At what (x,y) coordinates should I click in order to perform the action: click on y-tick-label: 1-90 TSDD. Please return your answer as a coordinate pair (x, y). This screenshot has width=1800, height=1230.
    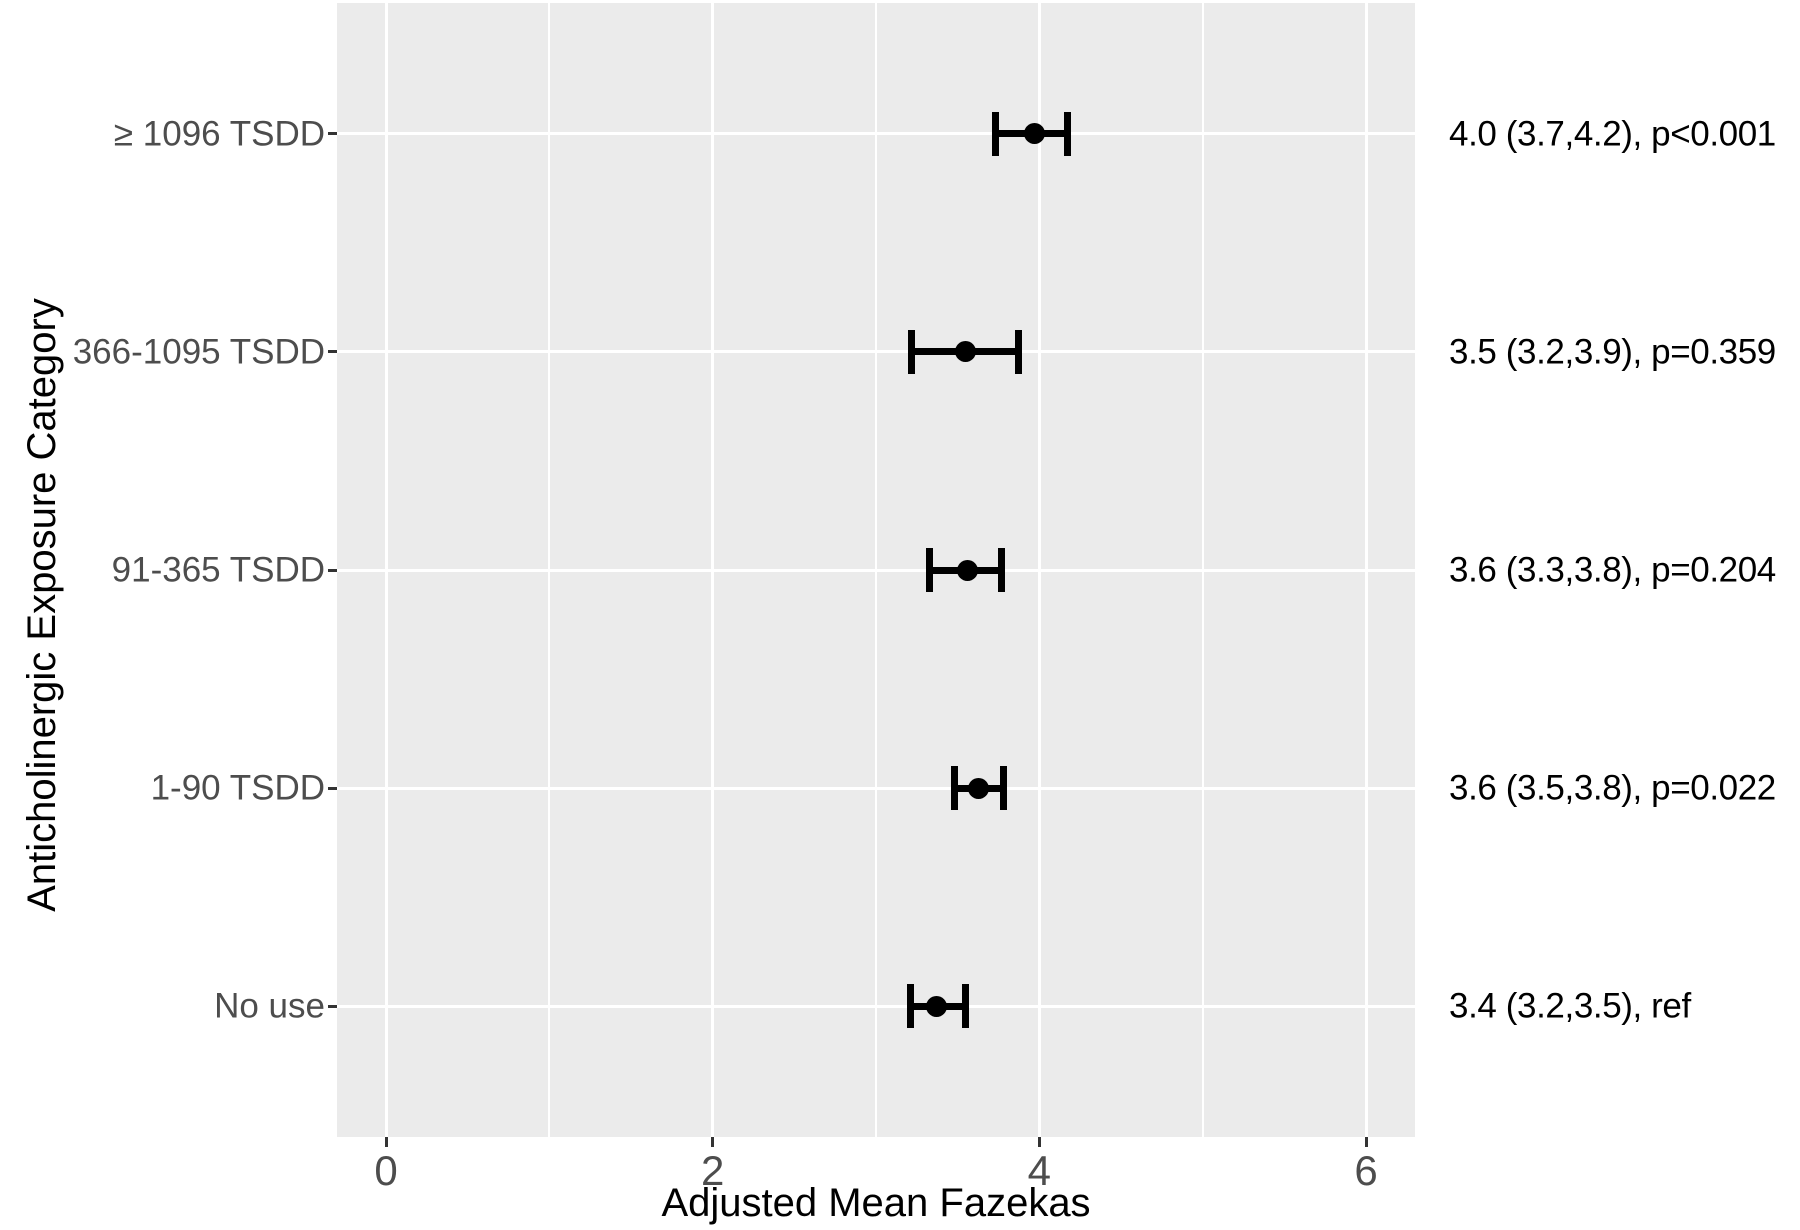
    Looking at the image, I should click on (237, 788).